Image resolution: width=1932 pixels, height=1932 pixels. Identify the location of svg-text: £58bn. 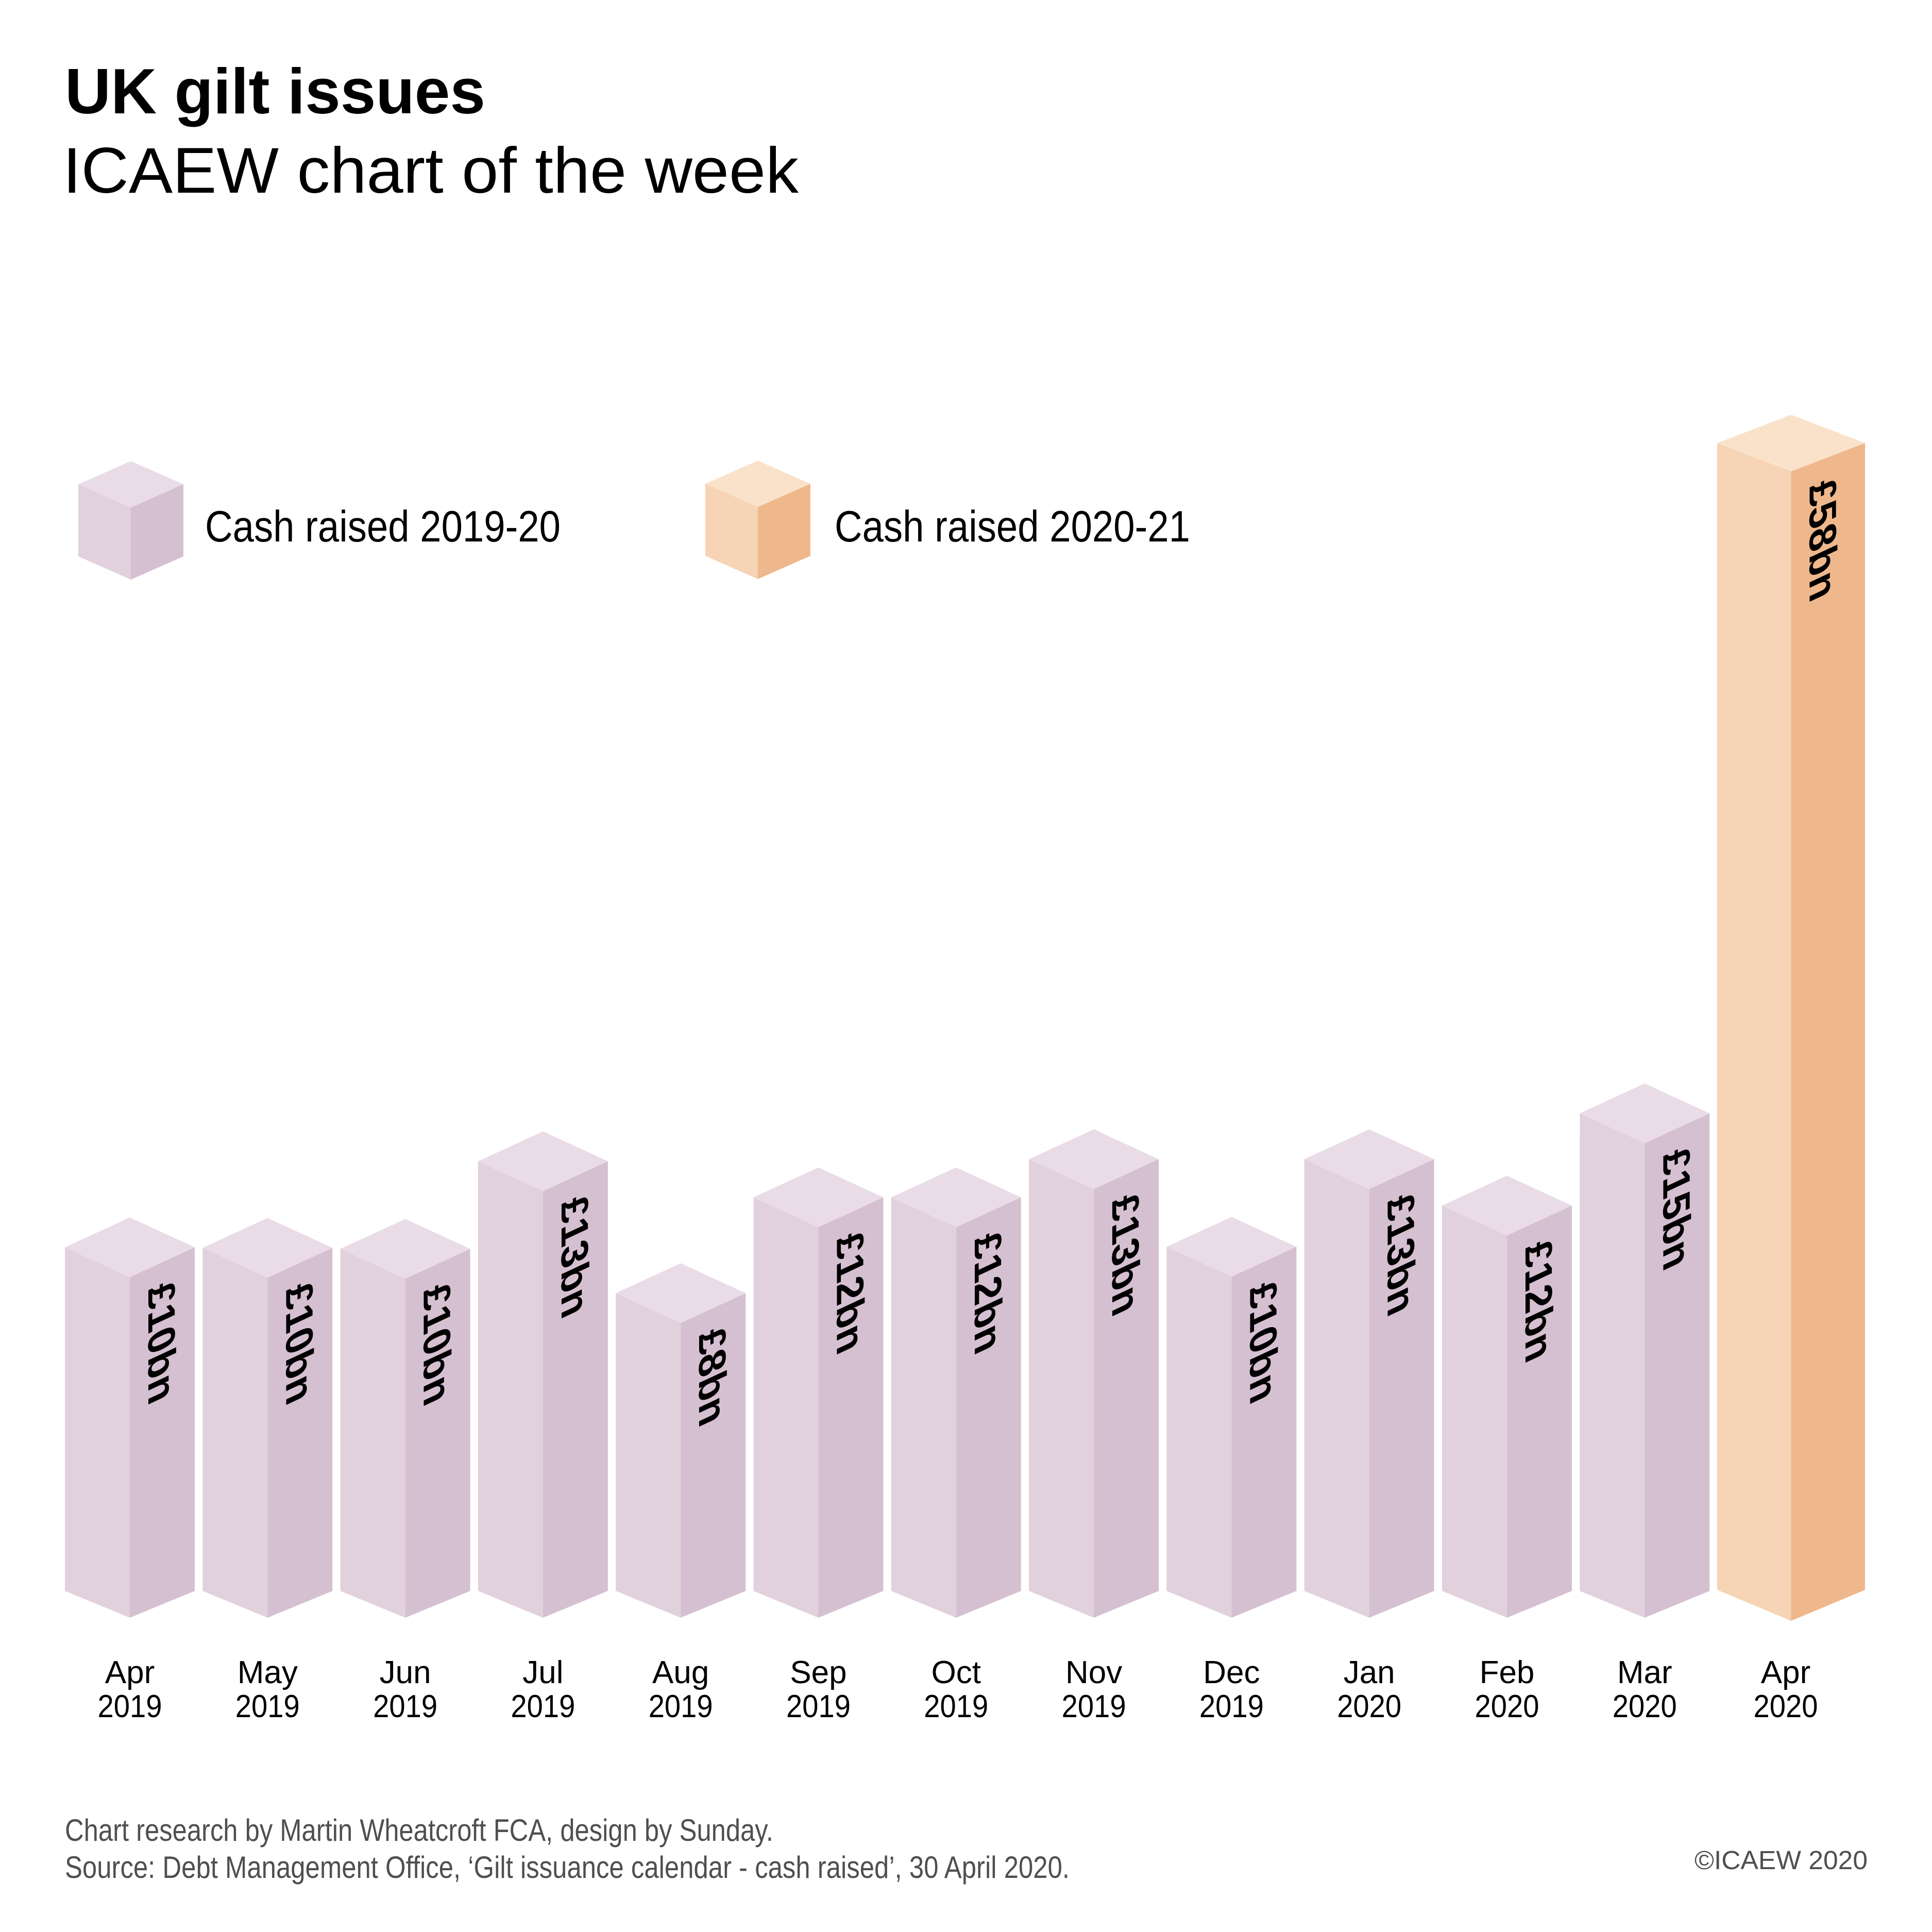
(1822, 539).